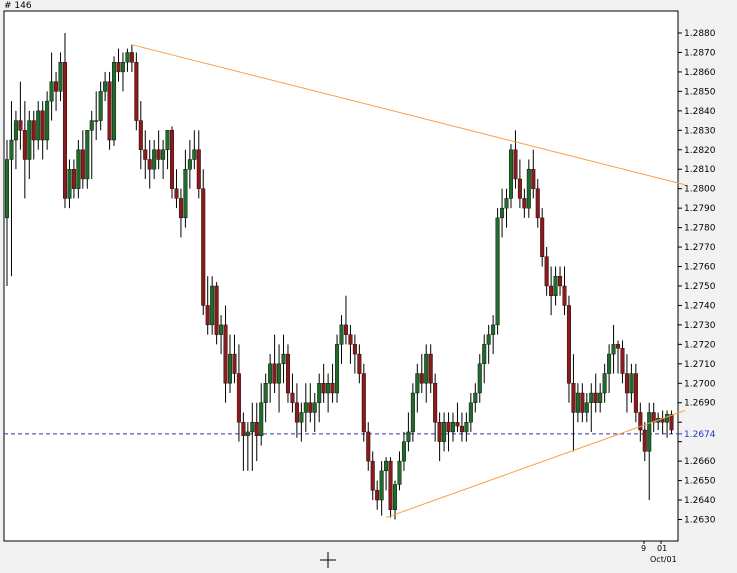  Describe the element at coordinates (700, 365) in the screenshot. I see `y-tick-label: 1.2710` at that location.